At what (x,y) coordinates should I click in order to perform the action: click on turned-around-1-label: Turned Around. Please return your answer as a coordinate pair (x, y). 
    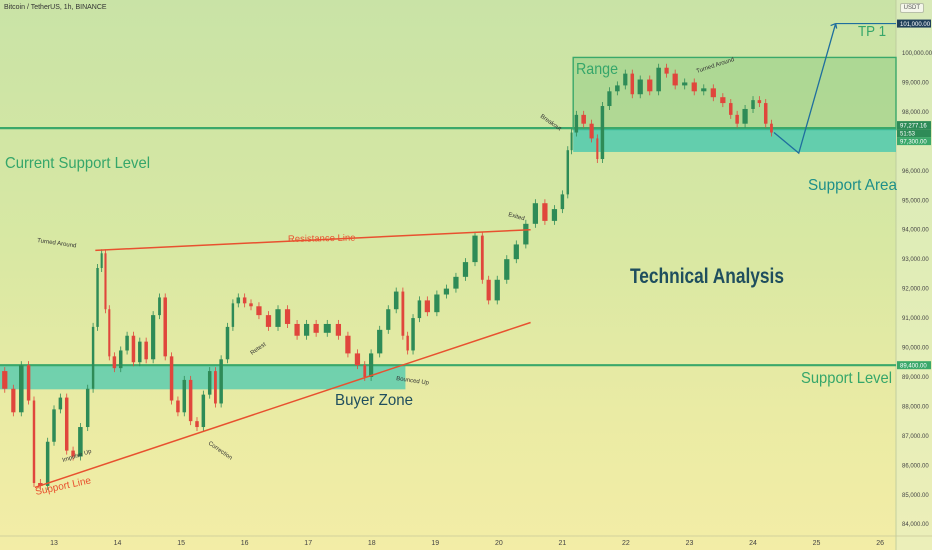
    Looking at the image, I should click on (57, 243).